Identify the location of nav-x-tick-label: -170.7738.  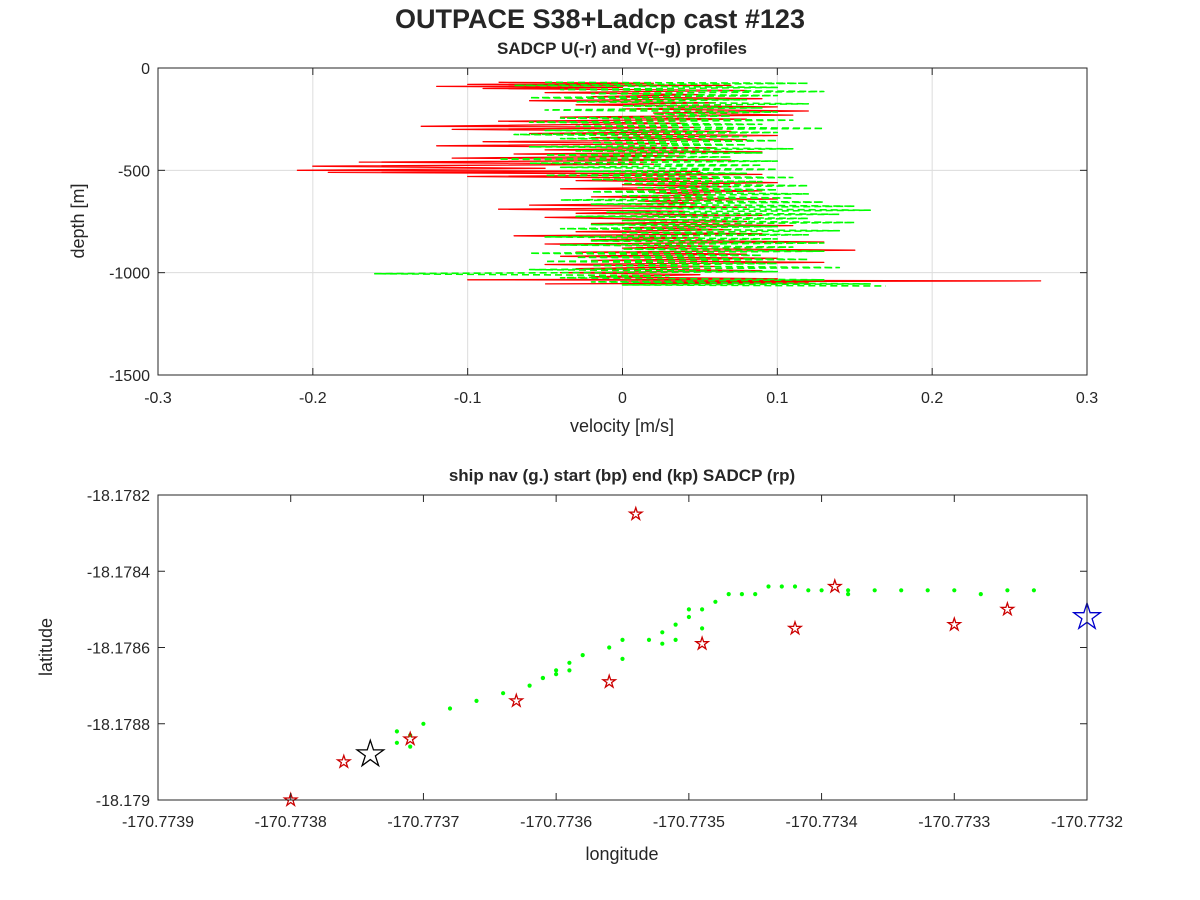
(291, 822).